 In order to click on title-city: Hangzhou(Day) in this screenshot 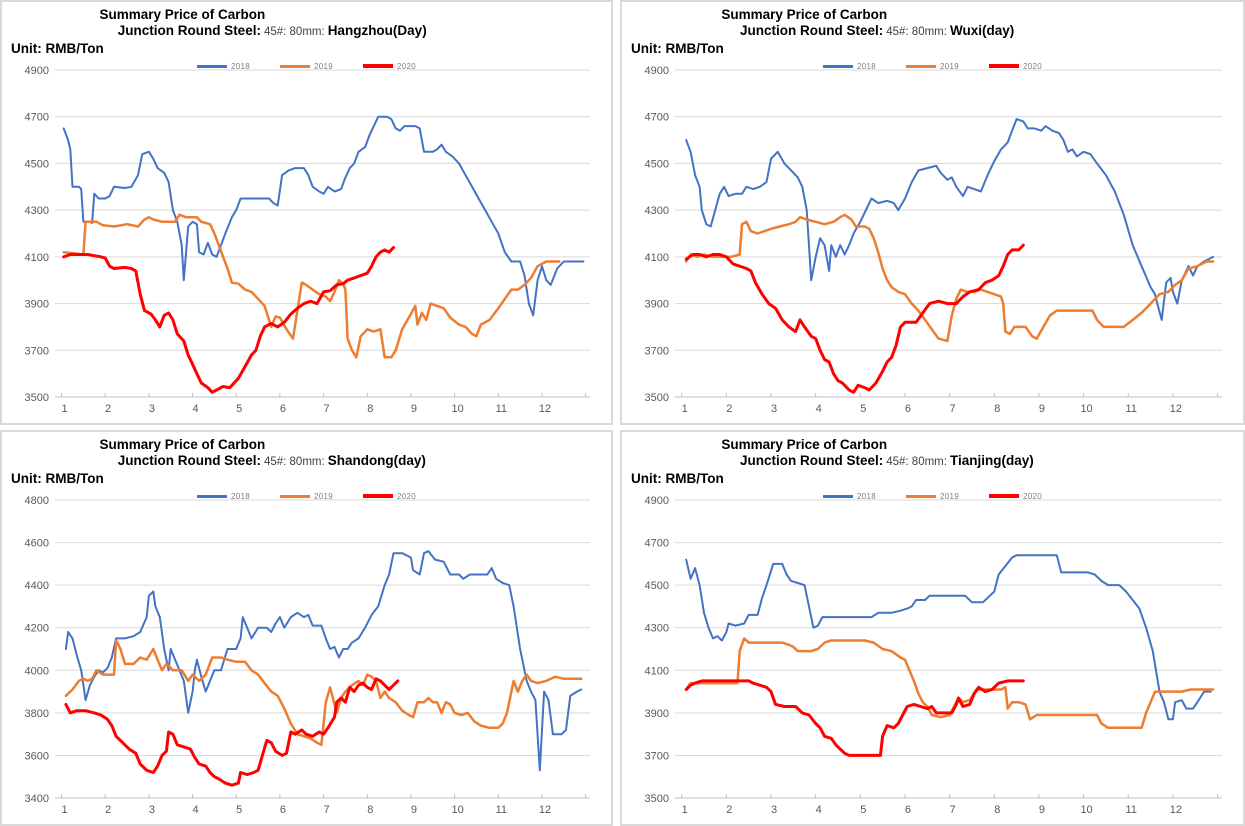, I will do `click(377, 31)`.